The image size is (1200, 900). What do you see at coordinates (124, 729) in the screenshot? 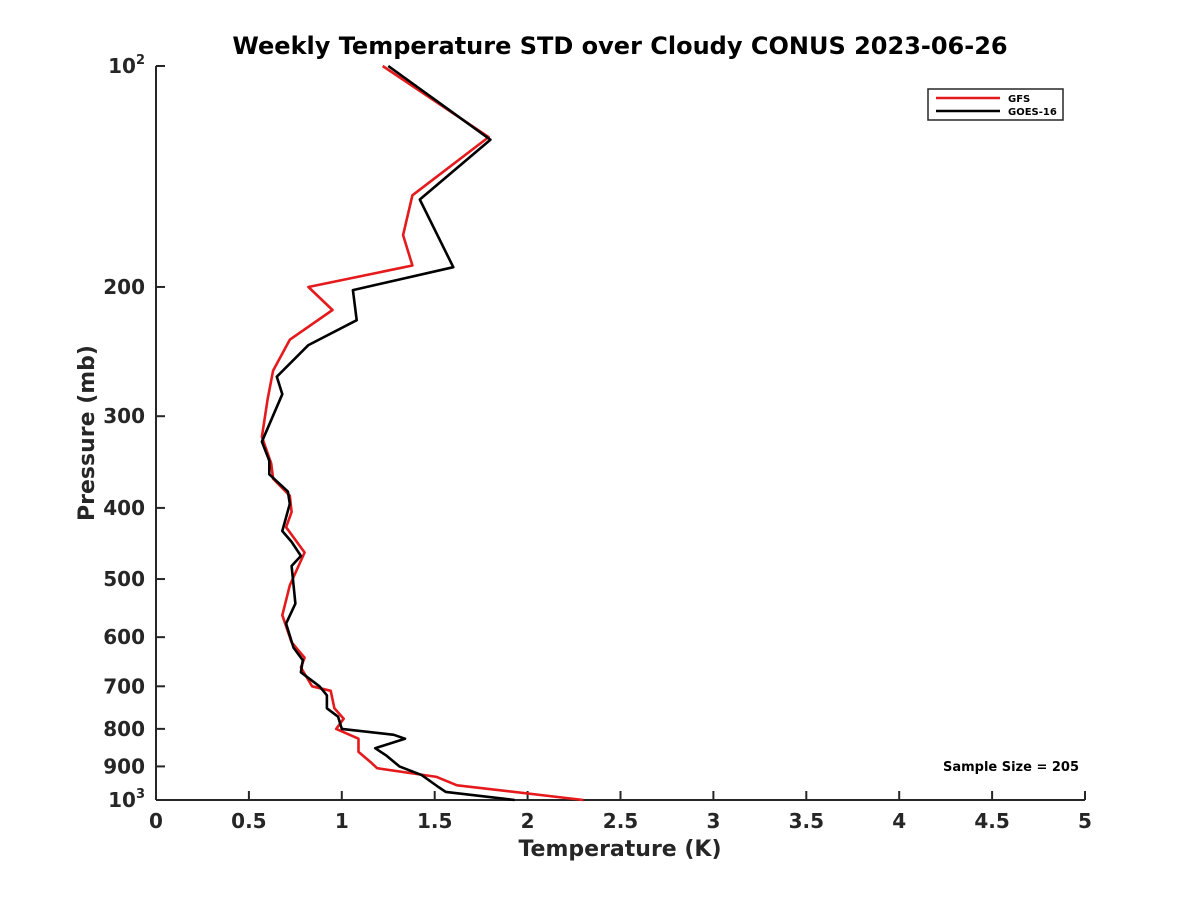
I see `y-tick-label: 800` at bounding box center [124, 729].